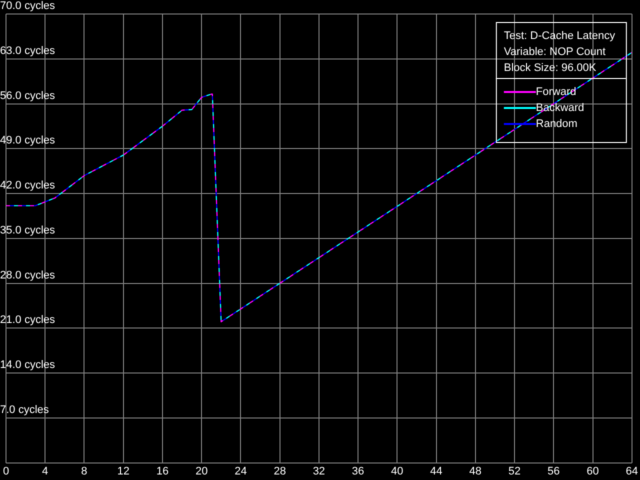 This screenshot has width=640, height=480. Describe the element at coordinates (358, 471) in the screenshot. I see `x-tick-label: 36` at that location.